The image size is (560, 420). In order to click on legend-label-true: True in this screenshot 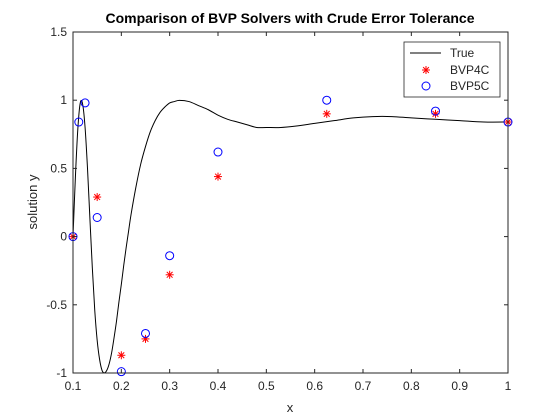, I will do `click(462, 53)`.